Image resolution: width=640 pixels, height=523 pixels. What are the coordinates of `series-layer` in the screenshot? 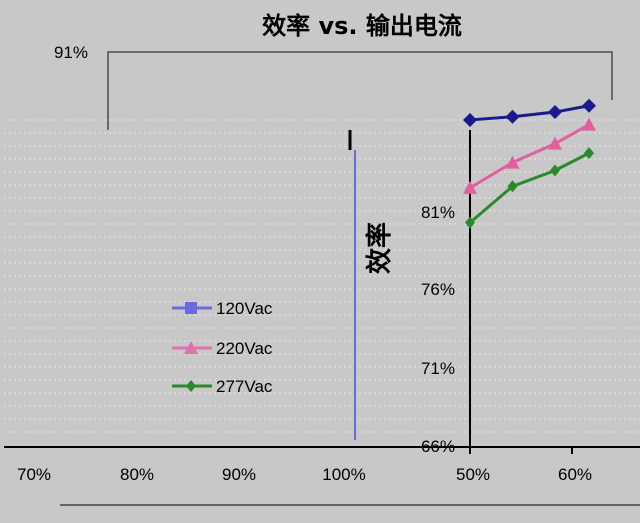 It's located at (529, 163).